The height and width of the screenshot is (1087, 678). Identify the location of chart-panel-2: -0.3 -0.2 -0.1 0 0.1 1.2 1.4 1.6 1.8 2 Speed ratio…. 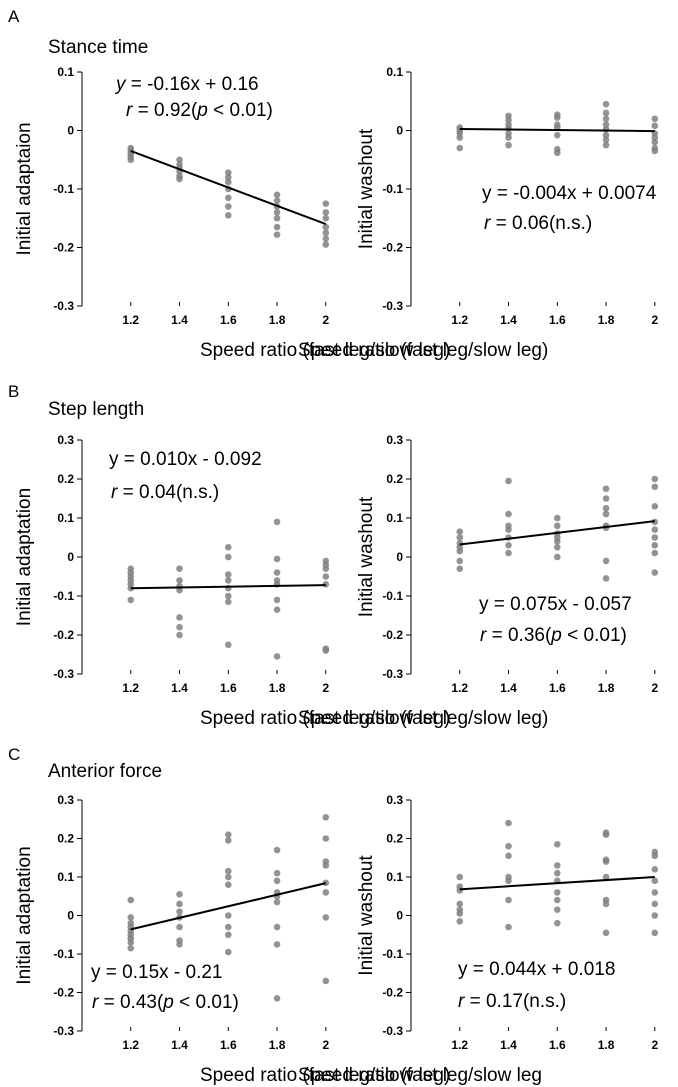
(478, 213).